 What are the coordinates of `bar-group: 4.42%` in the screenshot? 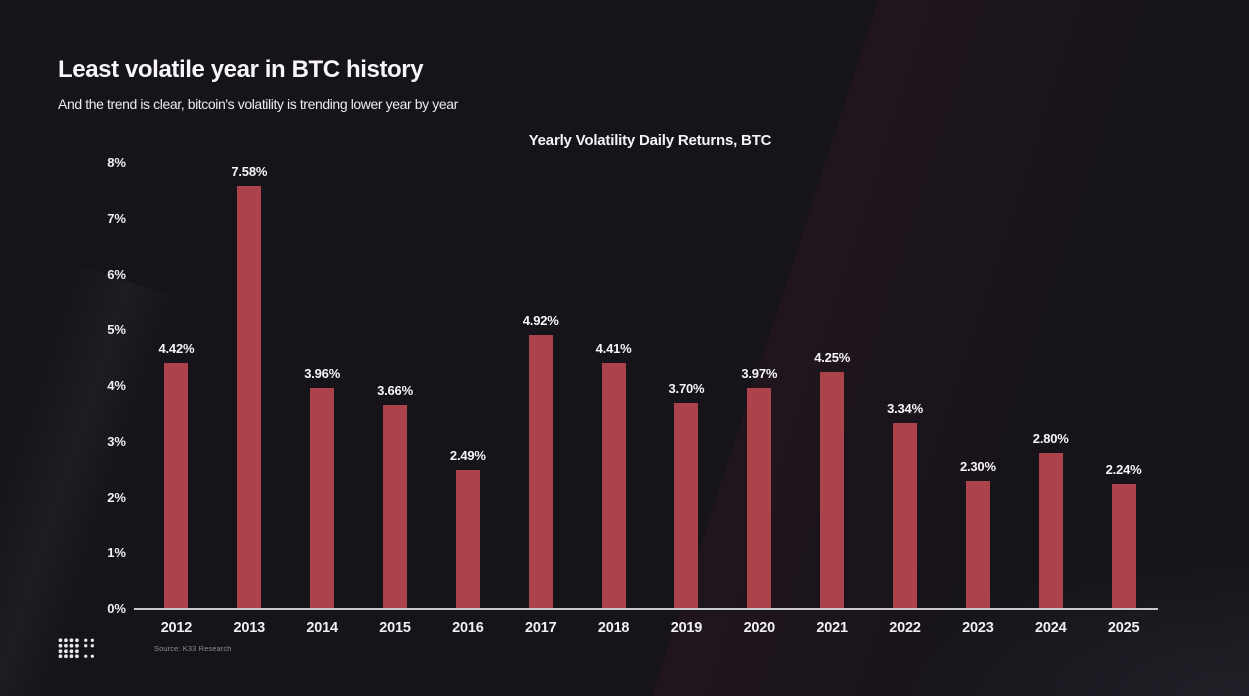 It's located at (176, 386).